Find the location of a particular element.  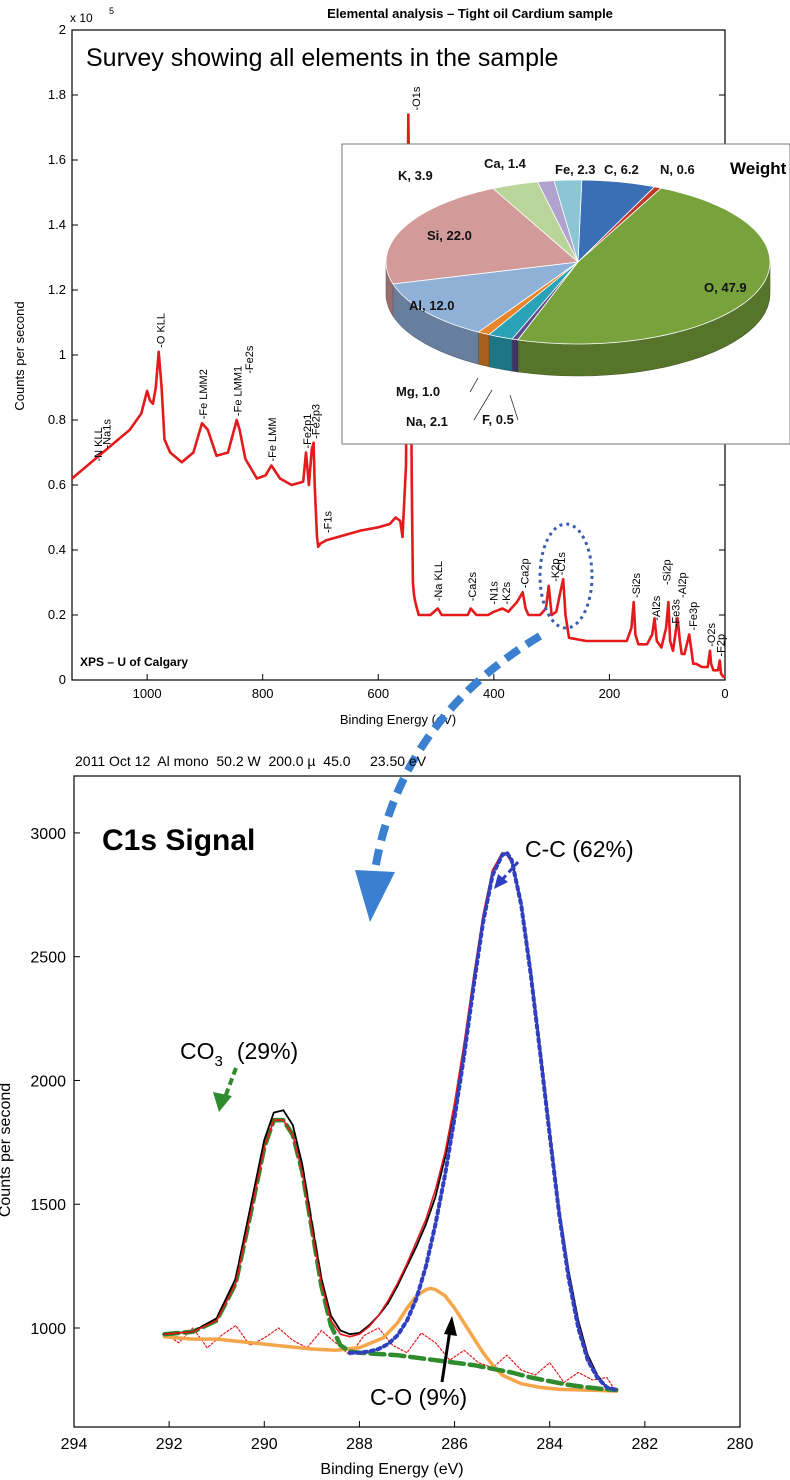

annotation-co3-sub: 3 is located at coordinates (219, 1061).